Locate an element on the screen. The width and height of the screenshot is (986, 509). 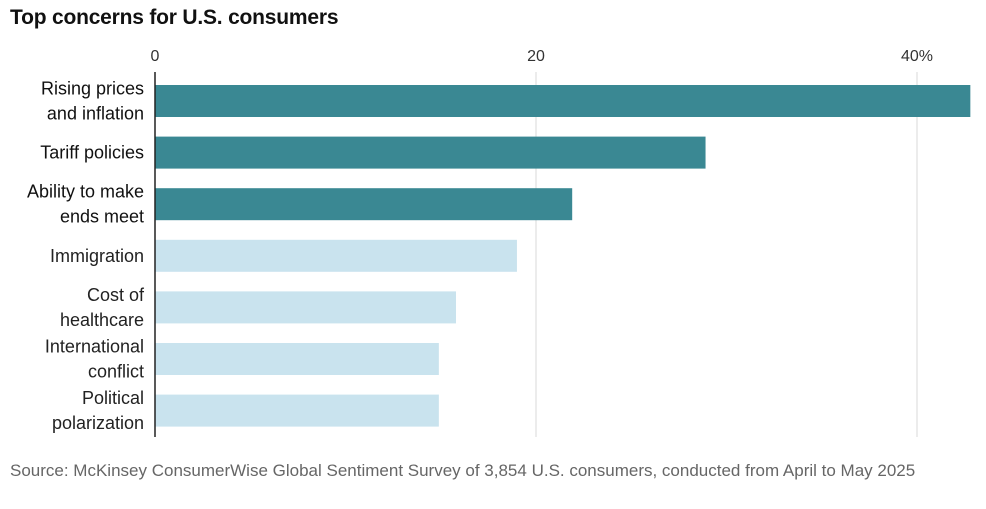
category-label: Rising prices and inflation is located at coordinates (92, 101).